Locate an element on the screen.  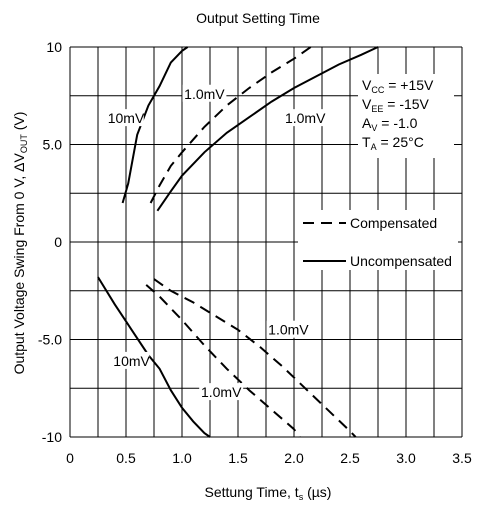
legend-label: Uncompensated is located at coordinates (401, 261).